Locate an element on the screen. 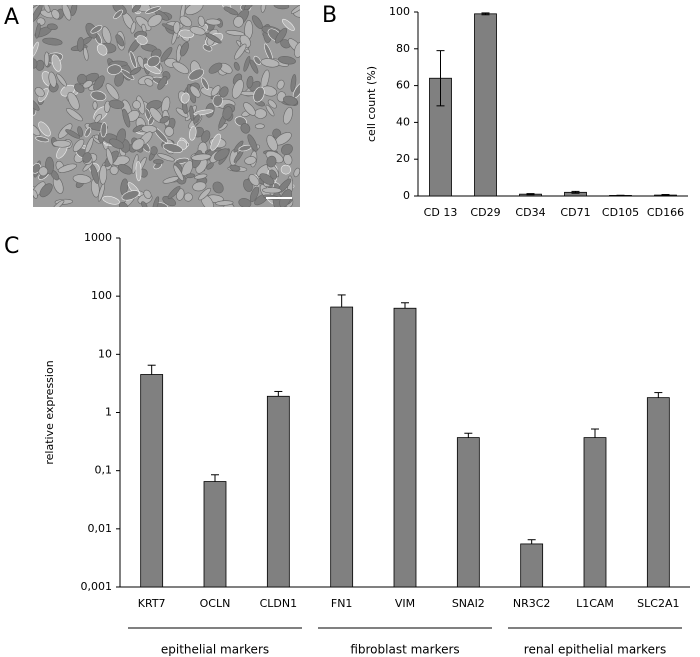 The image size is (700, 657). y-tick-label: 20 is located at coordinates (403, 158).